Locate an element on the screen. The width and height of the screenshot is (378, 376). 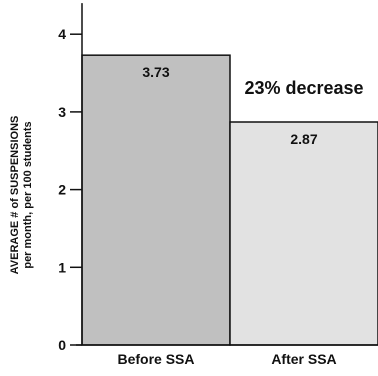
category-labels: Before SSA After SSA is located at coordinates (226, 359).